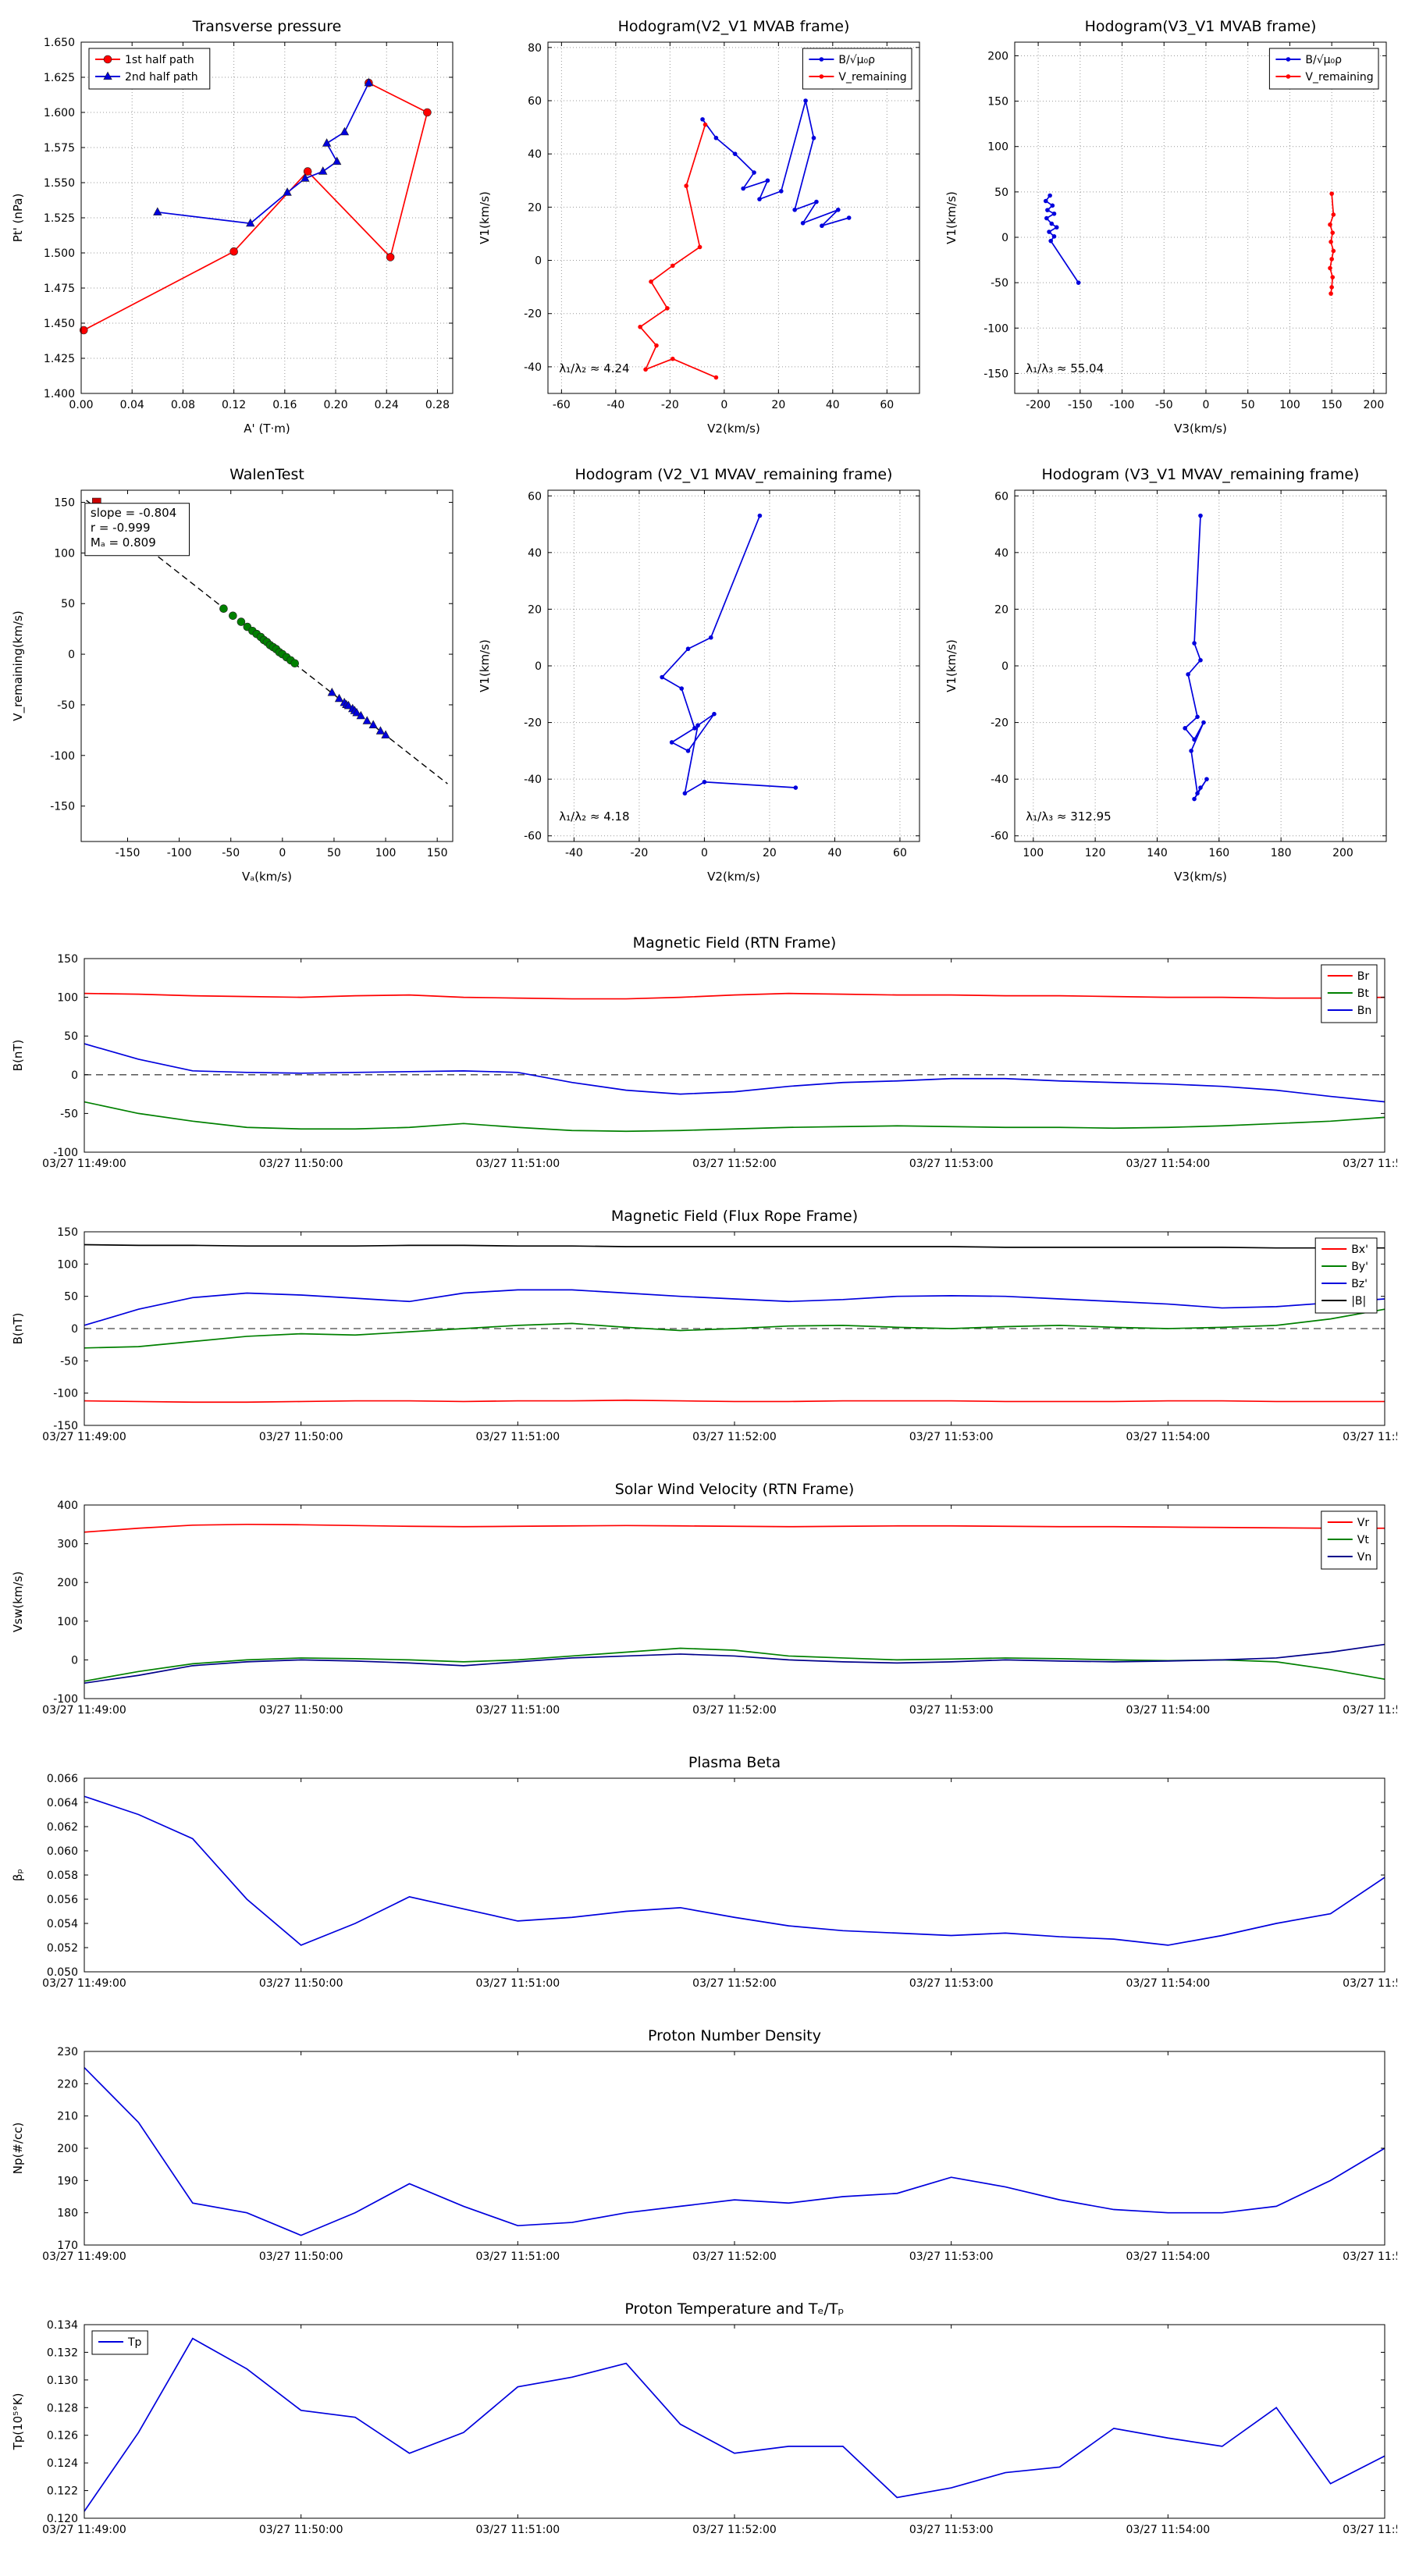  Describe the element at coordinates (1069, 817) in the screenshot. I see `svg-text: λ₁/λ₃ ≈ 312.95` at that location.